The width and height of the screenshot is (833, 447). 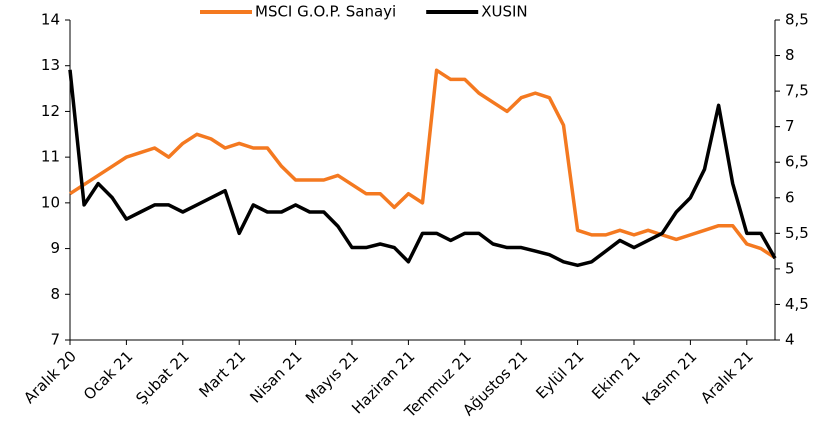 What do you see at coordinates (108, 375) in the screenshot?
I see `x-tick-label: Ocak 21` at bounding box center [108, 375].